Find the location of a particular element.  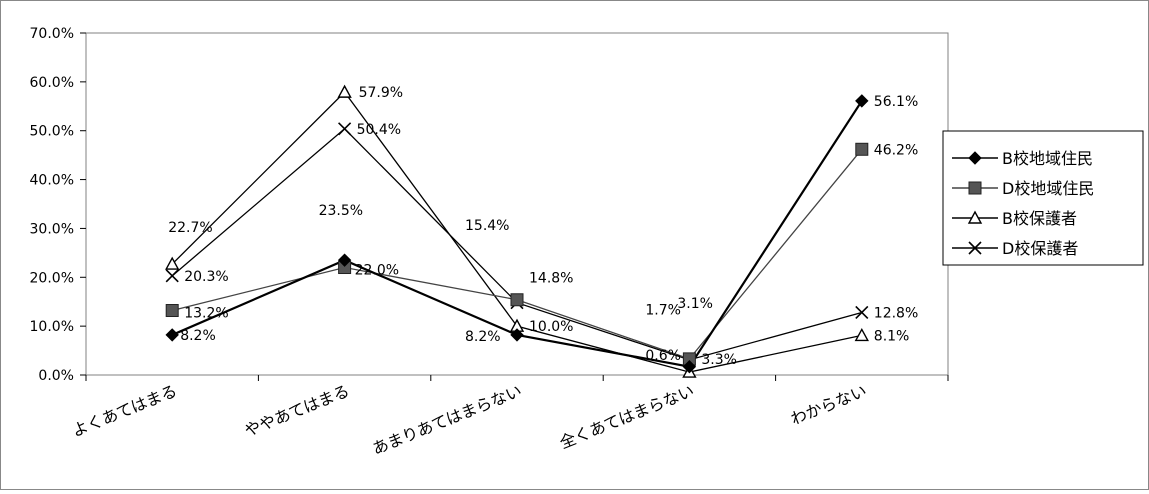

chart-legend: B校地域住民 D校地域住民 B校保護者 D校保護者 is located at coordinates (1043, 198).